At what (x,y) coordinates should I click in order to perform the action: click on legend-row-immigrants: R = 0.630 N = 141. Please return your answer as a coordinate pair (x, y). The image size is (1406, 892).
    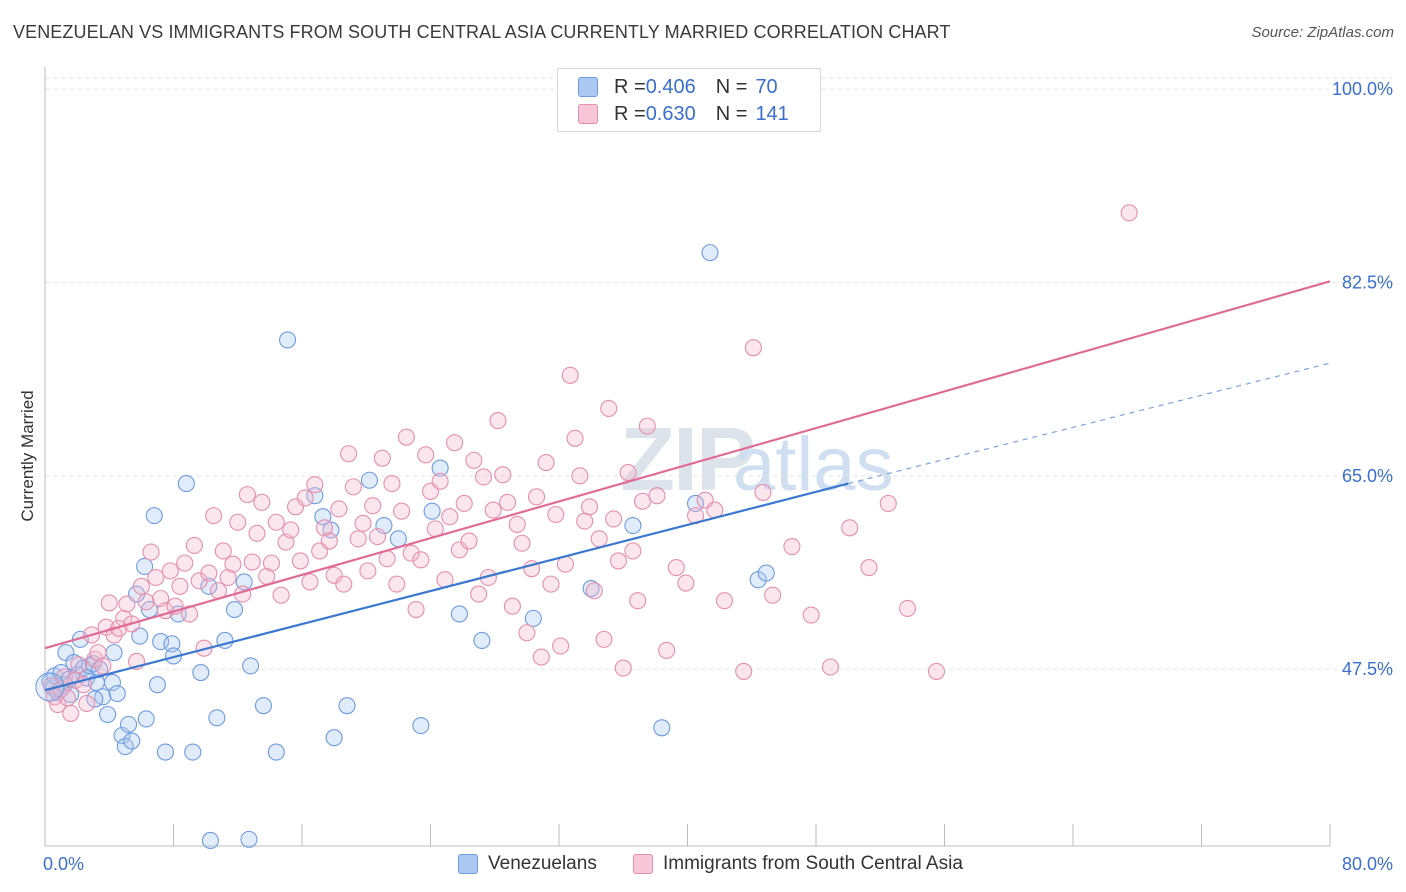
    Looking at the image, I should click on (683, 114).